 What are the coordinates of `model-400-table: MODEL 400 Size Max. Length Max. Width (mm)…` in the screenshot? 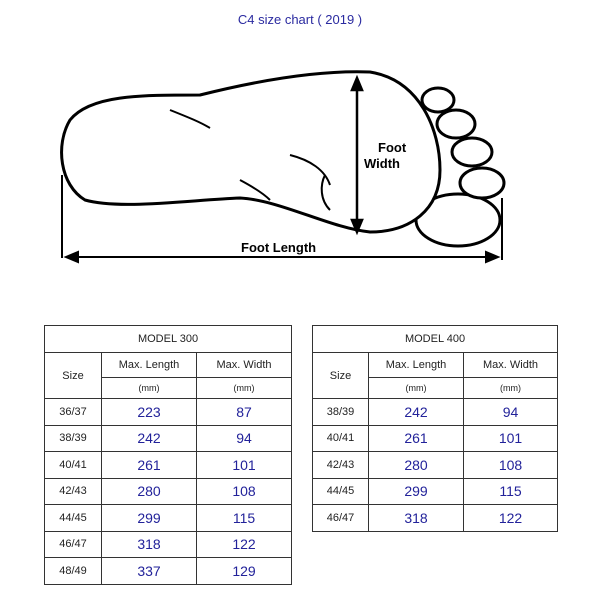 It's located at (435, 428).